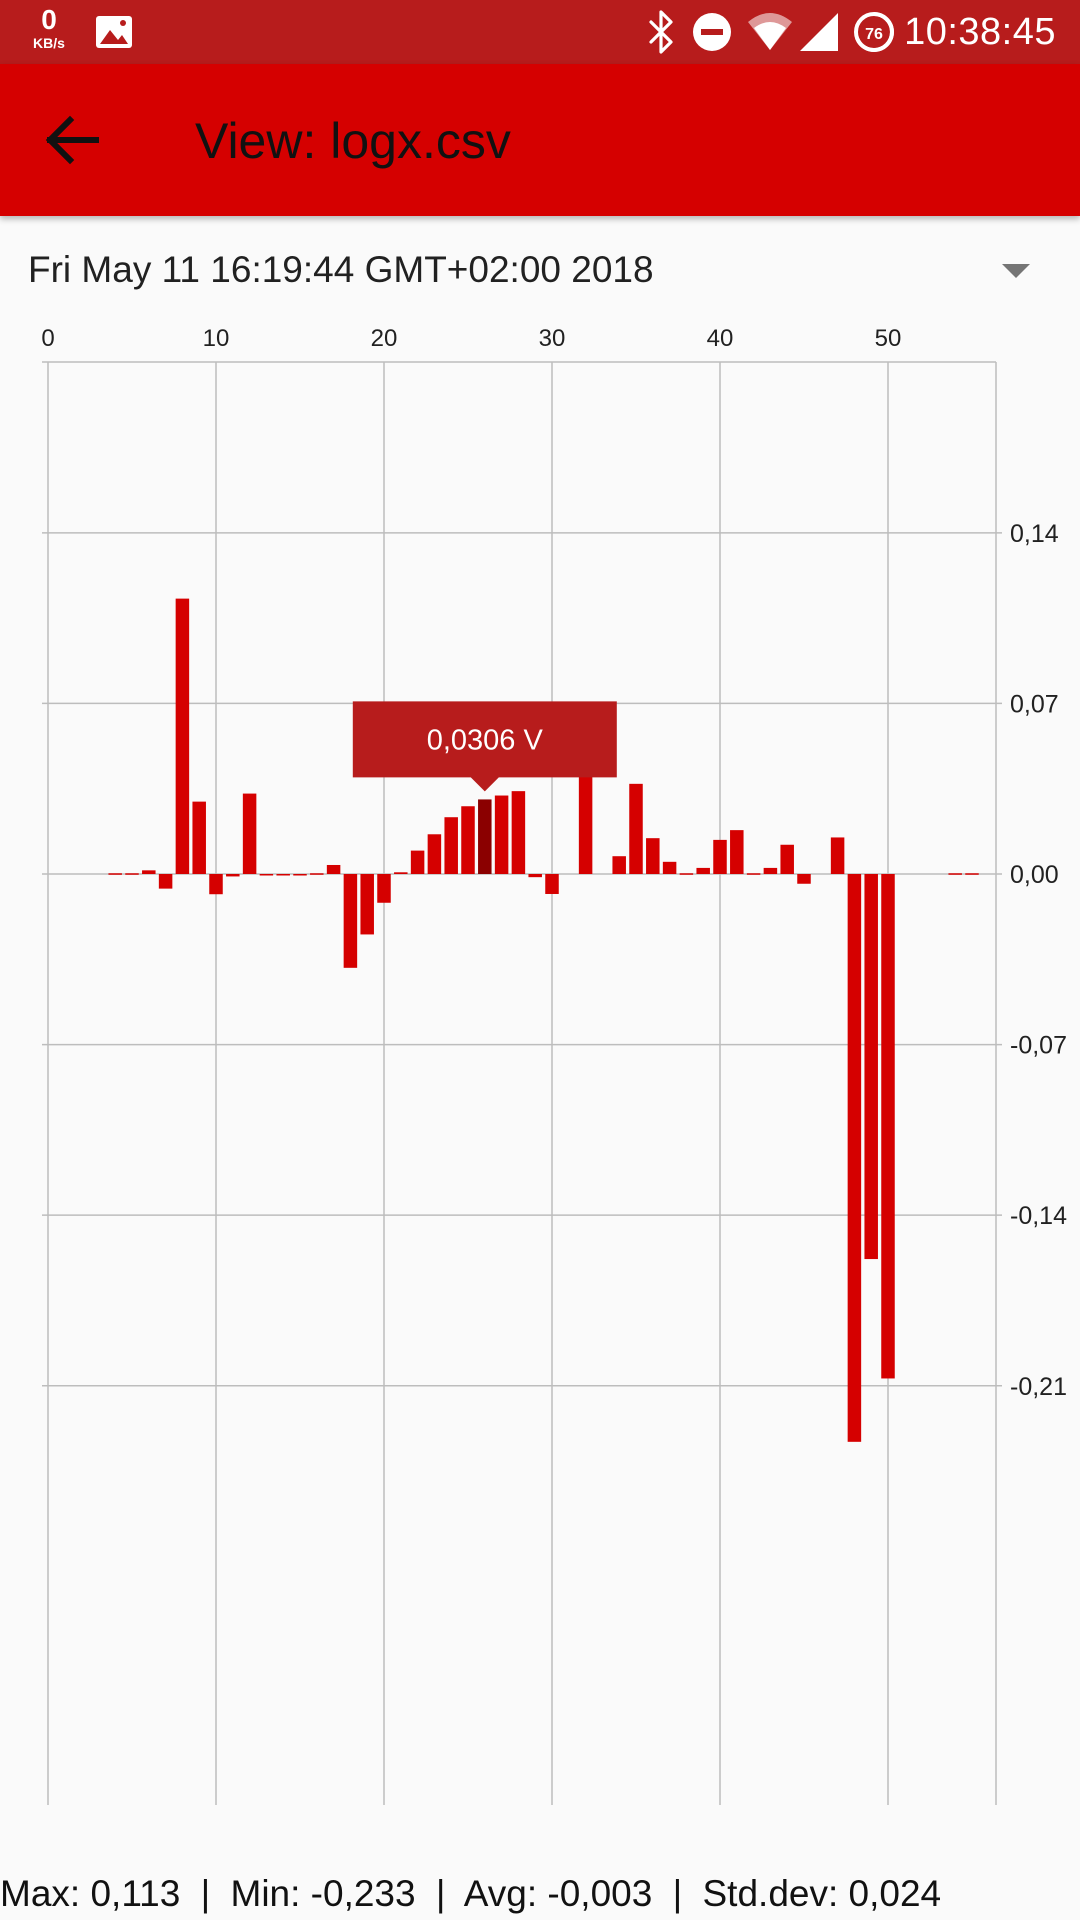 The height and width of the screenshot is (1920, 1080). I want to click on wifi-icon, so click(770, 31).